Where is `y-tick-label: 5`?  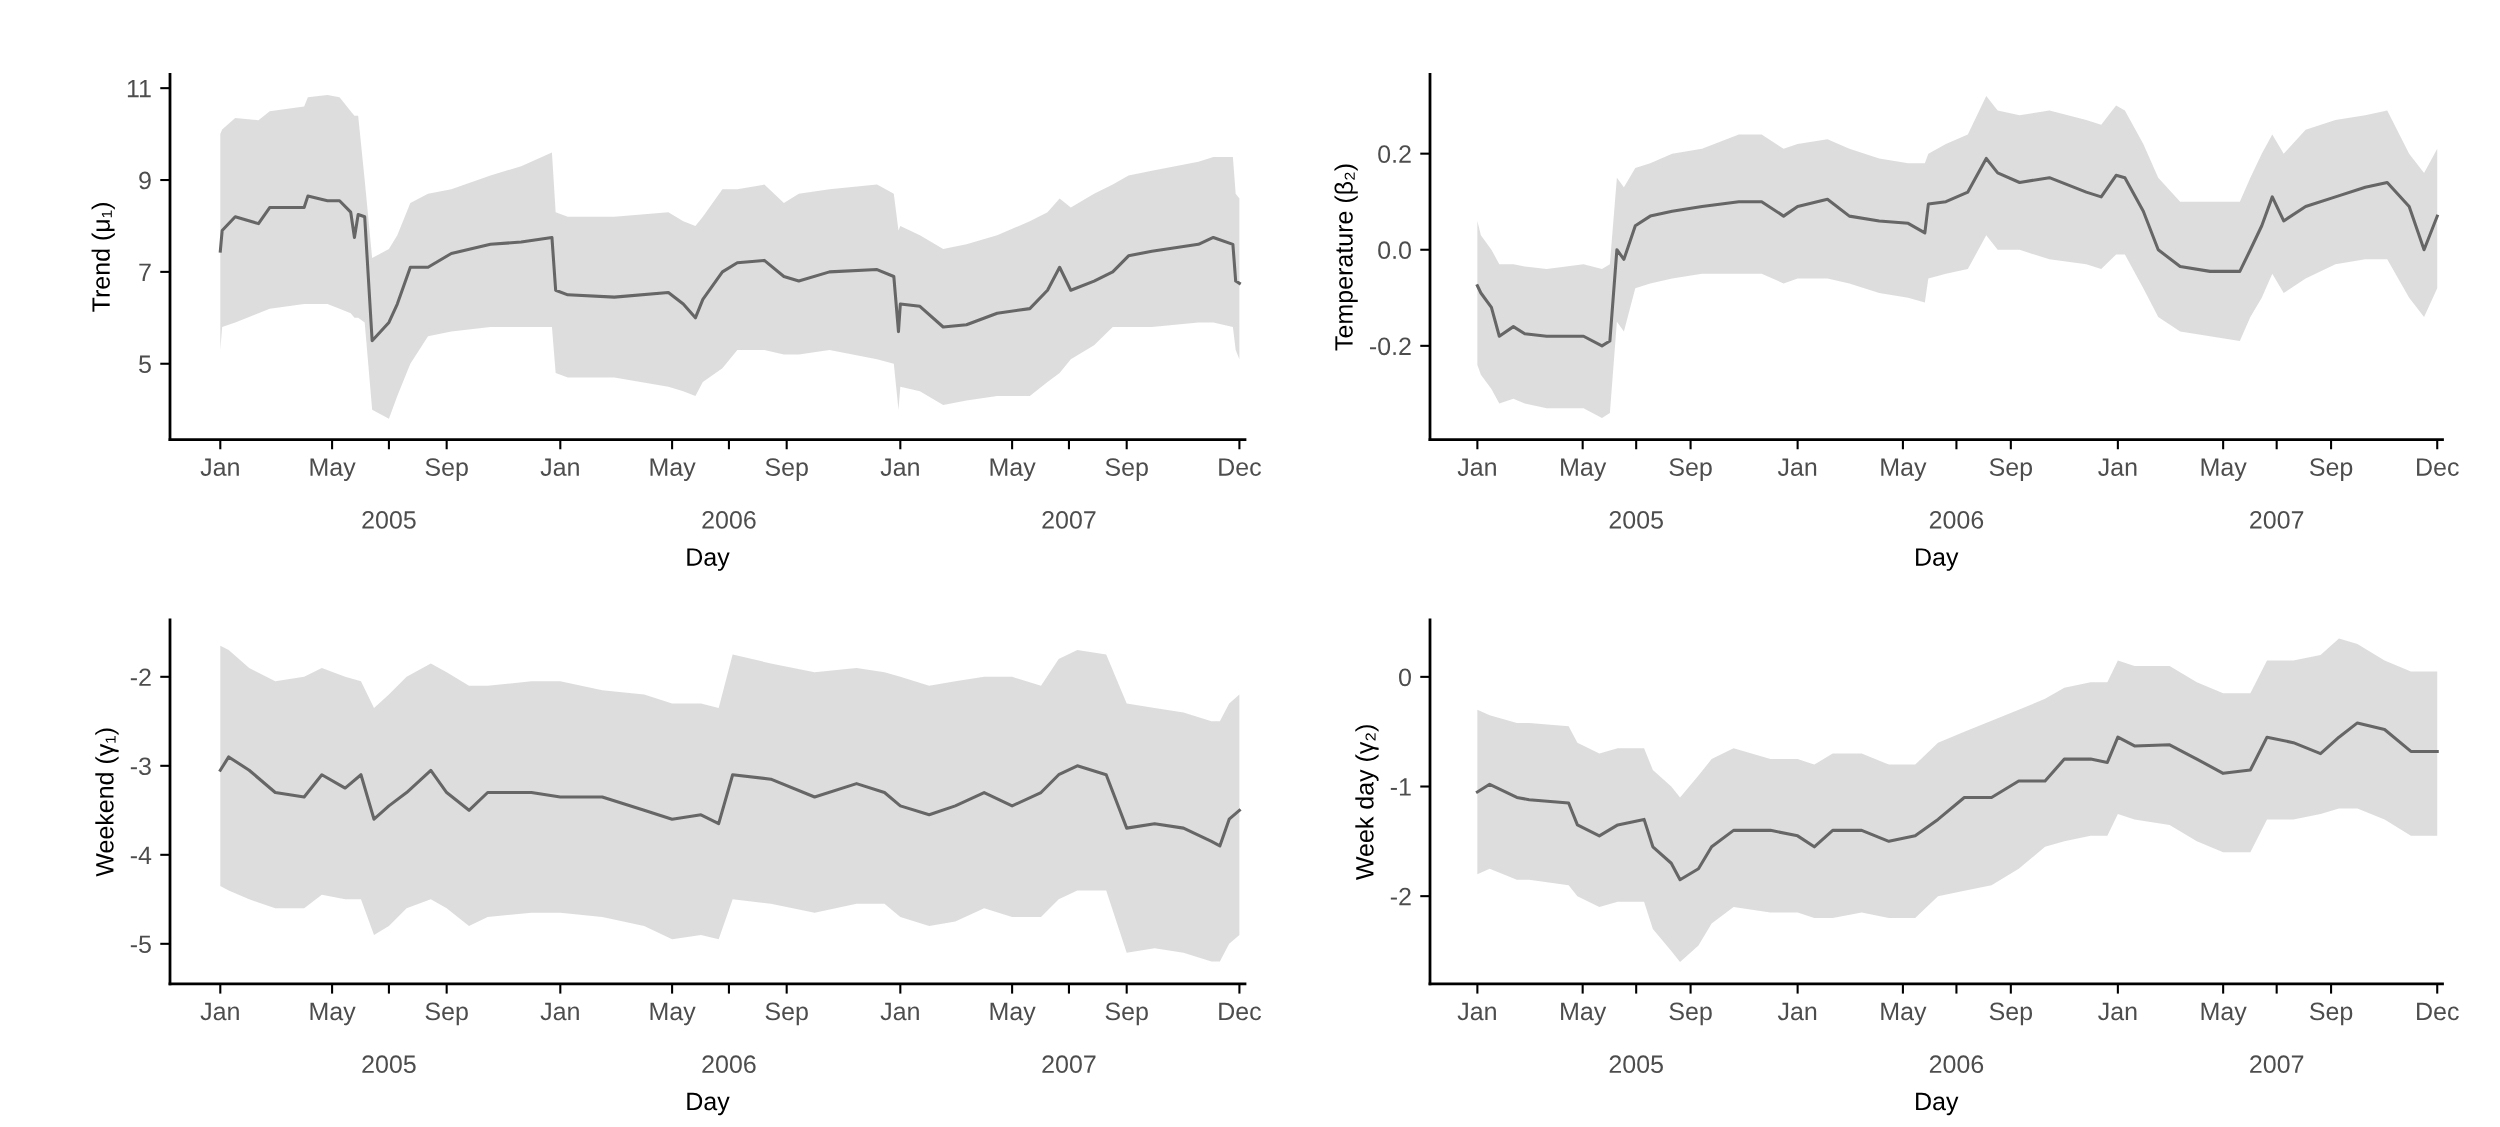
y-tick-label: 5 is located at coordinates (145, 364).